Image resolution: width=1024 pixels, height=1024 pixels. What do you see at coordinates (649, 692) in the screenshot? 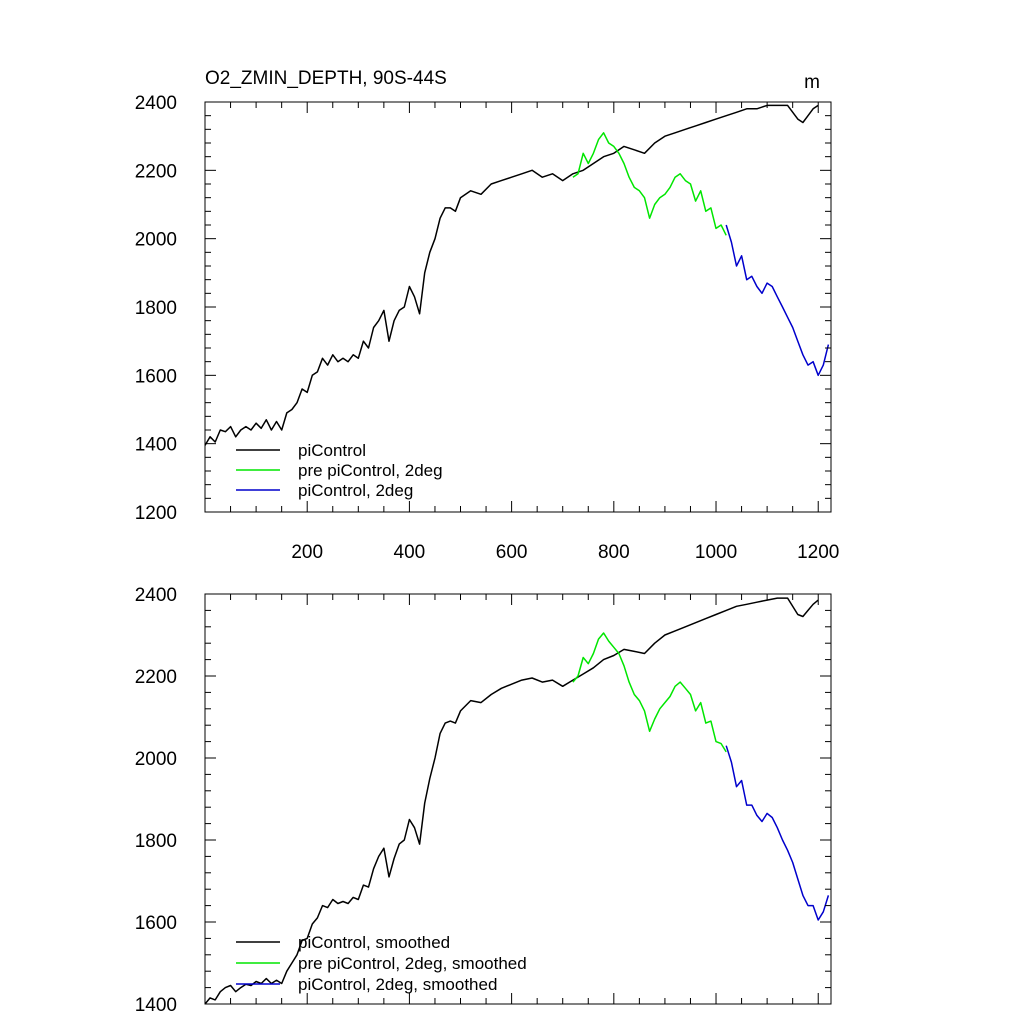
I see `series-line-pre-picontrol-2deg-smoothed` at bounding box center [649, 692].